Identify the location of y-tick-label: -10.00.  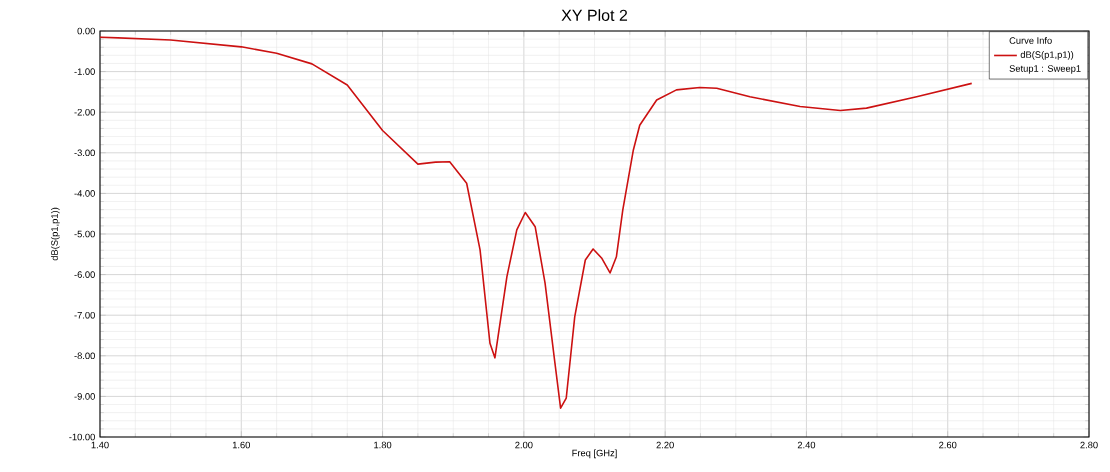
(82, 437).